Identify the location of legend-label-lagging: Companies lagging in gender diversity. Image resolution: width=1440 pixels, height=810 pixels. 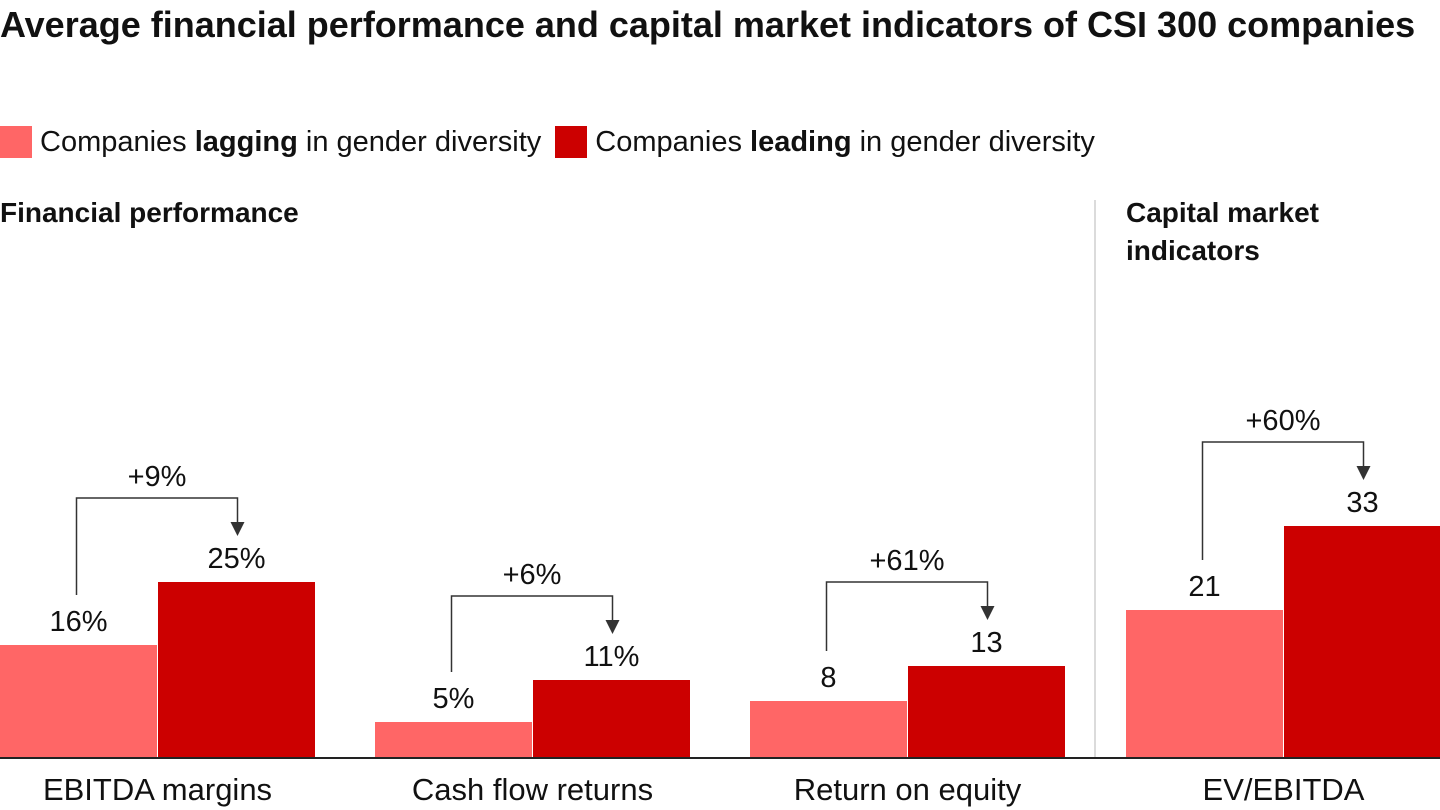
(291, 141).